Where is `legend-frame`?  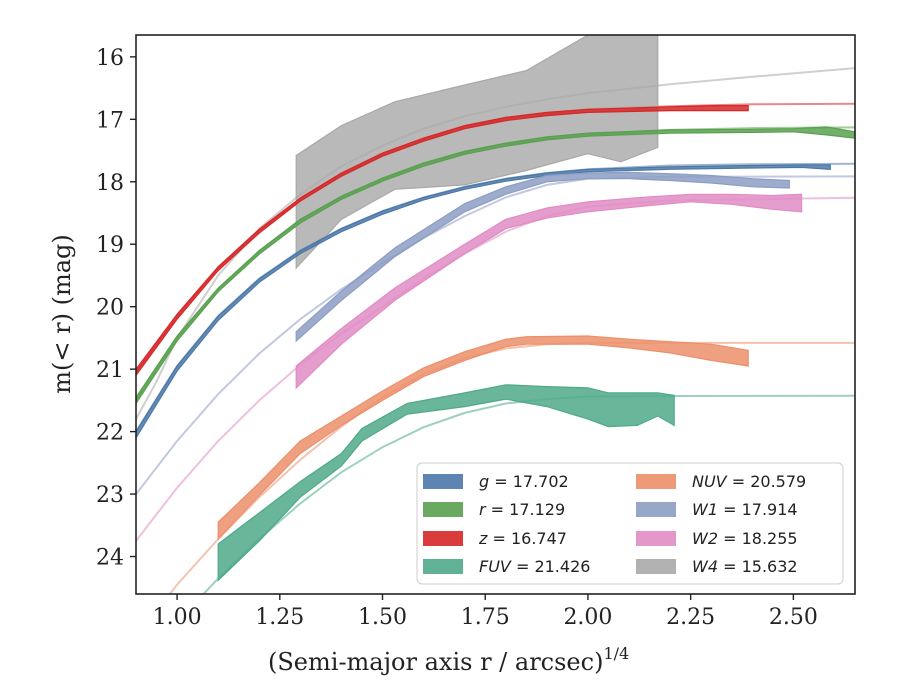 legend-frame is located at coordinates (630, 523).